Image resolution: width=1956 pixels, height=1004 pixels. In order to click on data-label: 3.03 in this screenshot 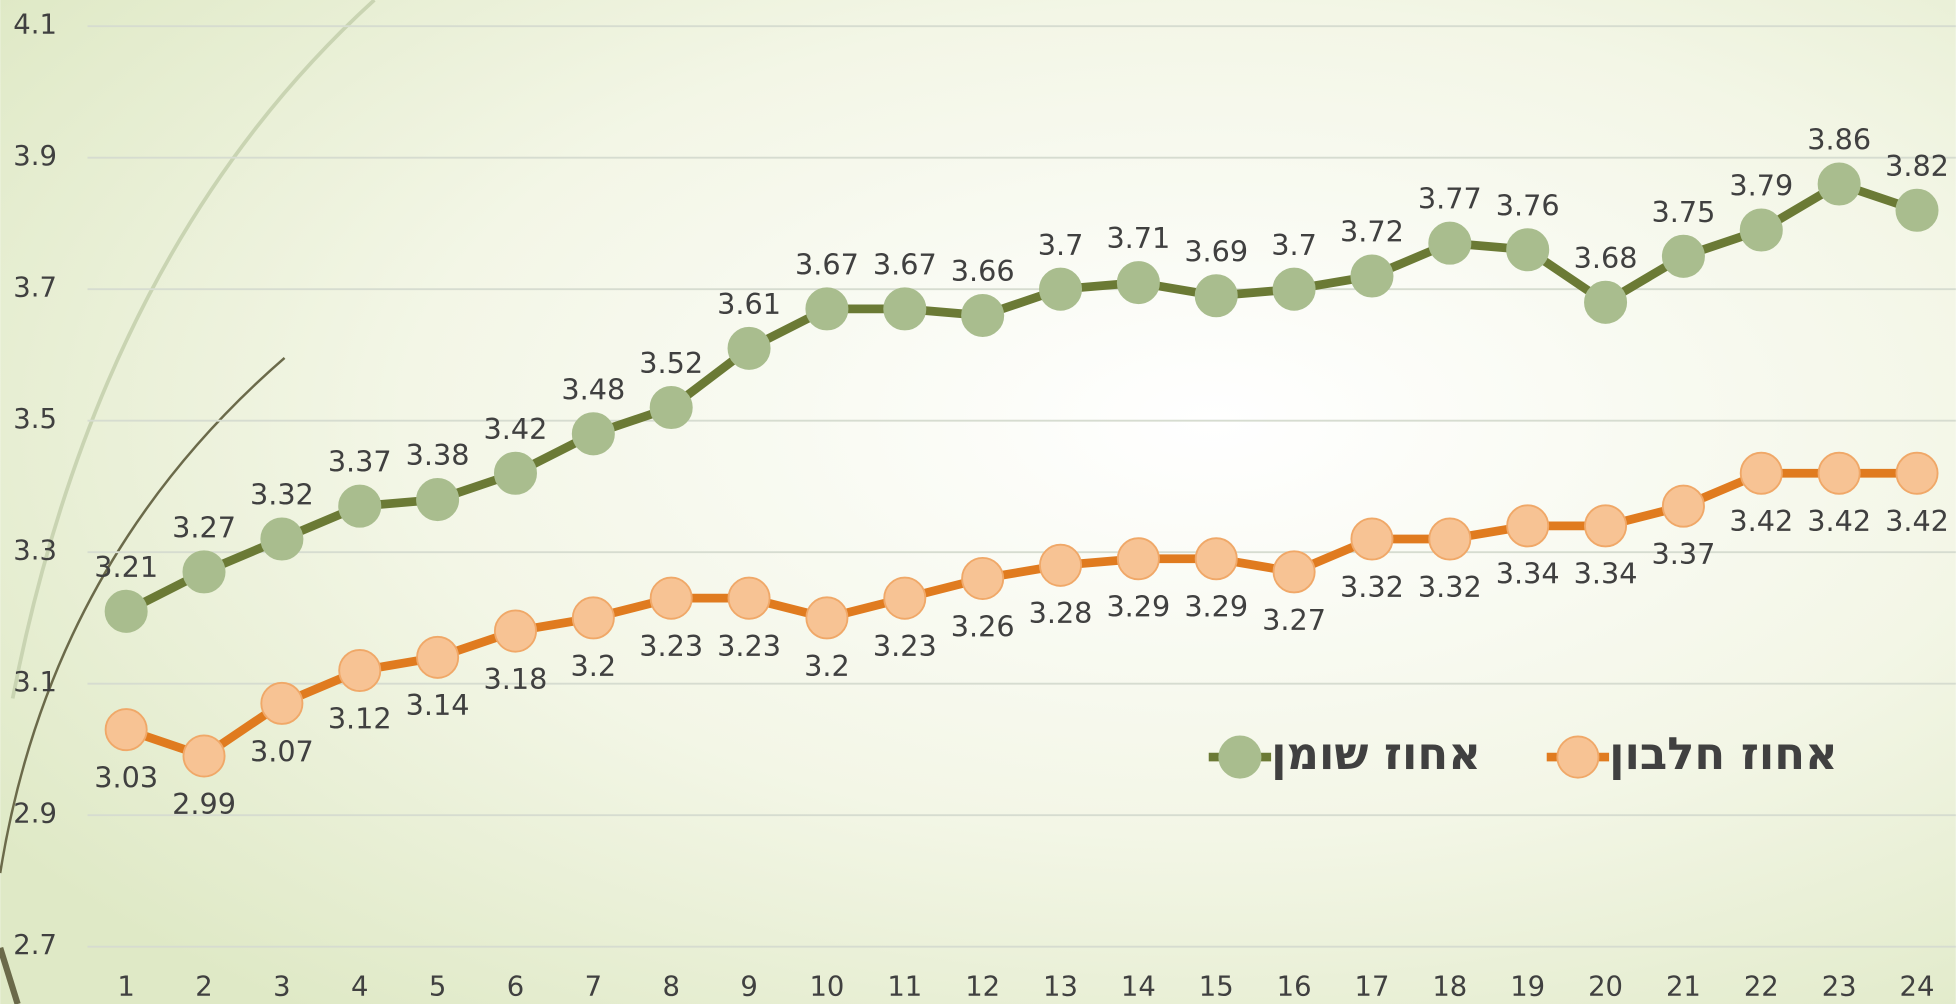, I will do `click(126, 778)`.